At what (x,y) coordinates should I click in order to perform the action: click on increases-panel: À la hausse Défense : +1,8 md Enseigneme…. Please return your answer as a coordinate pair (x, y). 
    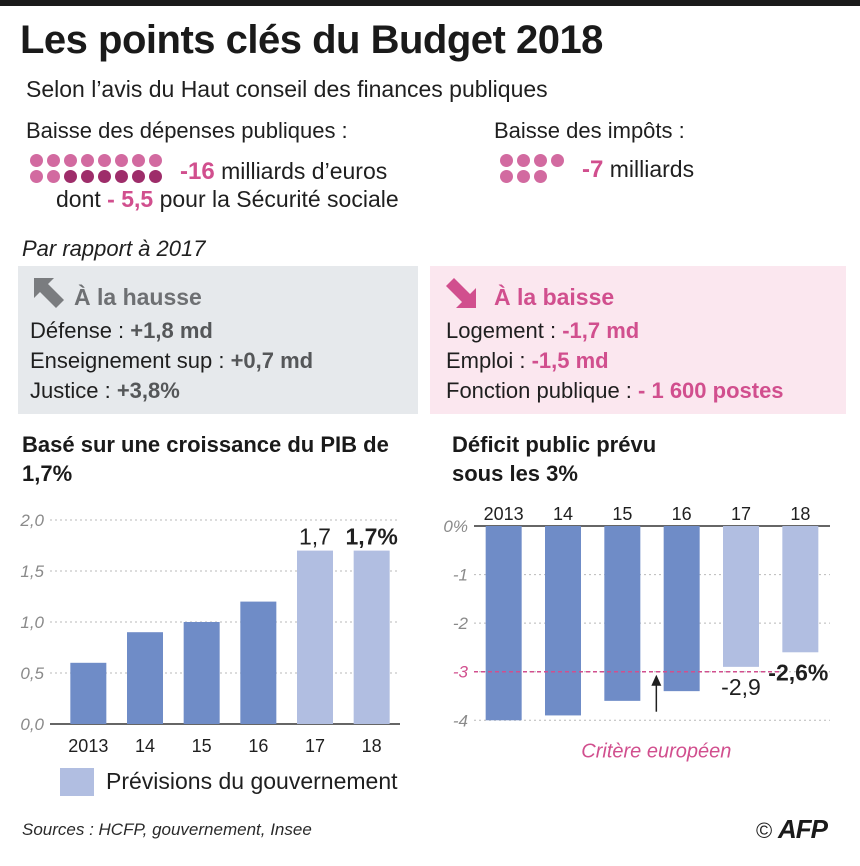
    Looking at the image, I should click on (218, 340).